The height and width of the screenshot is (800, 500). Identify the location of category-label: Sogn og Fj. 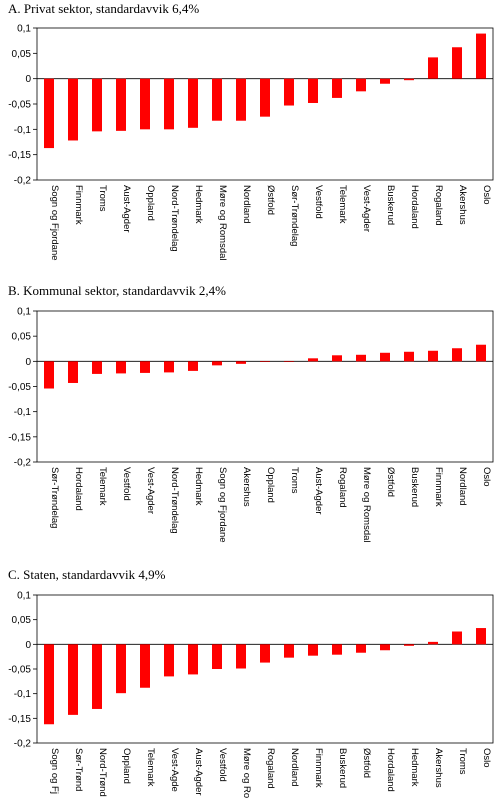
(54, 771).